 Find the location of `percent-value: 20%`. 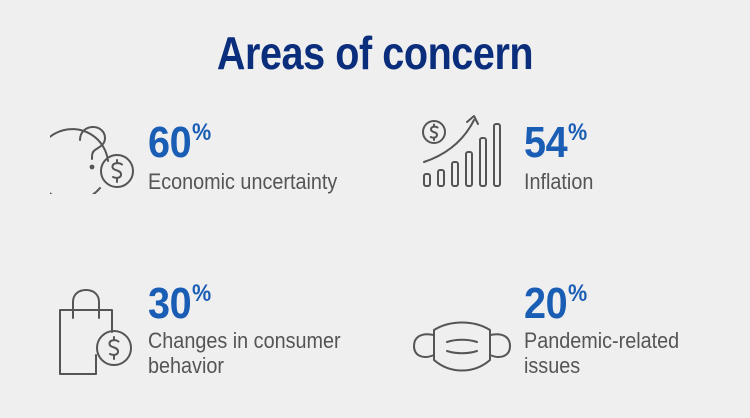

percent-value: 20% is located at coordinates (555, 304).